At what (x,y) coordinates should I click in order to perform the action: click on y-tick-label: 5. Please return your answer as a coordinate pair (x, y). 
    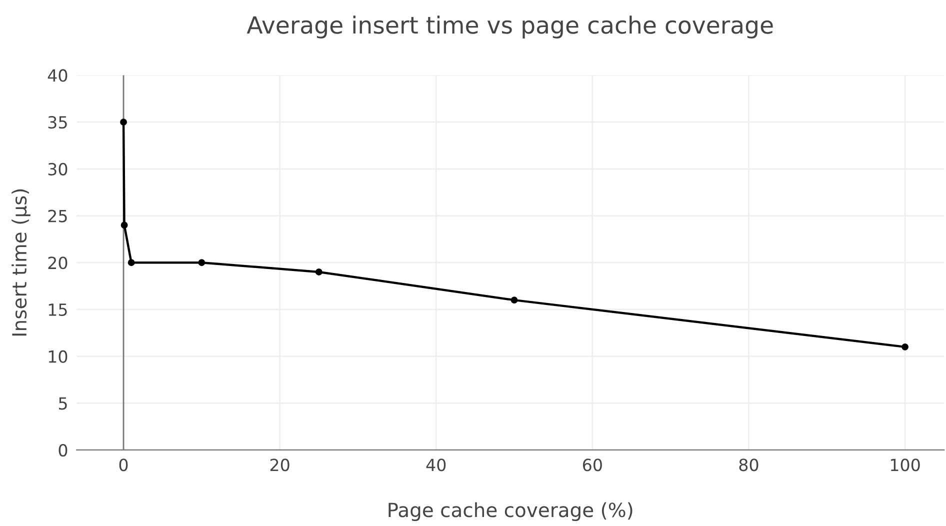
    Looking at the image, I should click on (62, 403).